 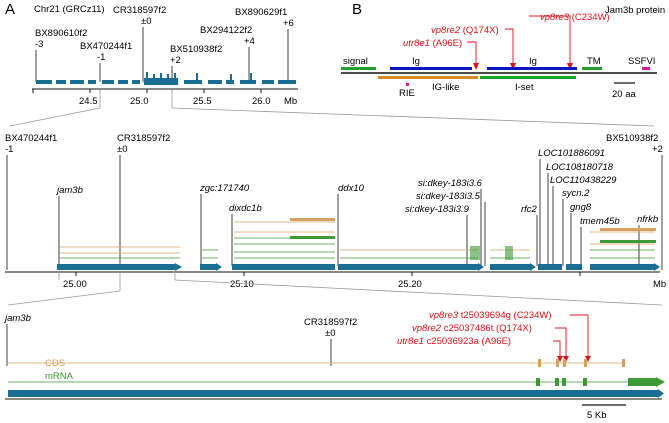 I want to click on arrowhead, so click(x=570, y=66).